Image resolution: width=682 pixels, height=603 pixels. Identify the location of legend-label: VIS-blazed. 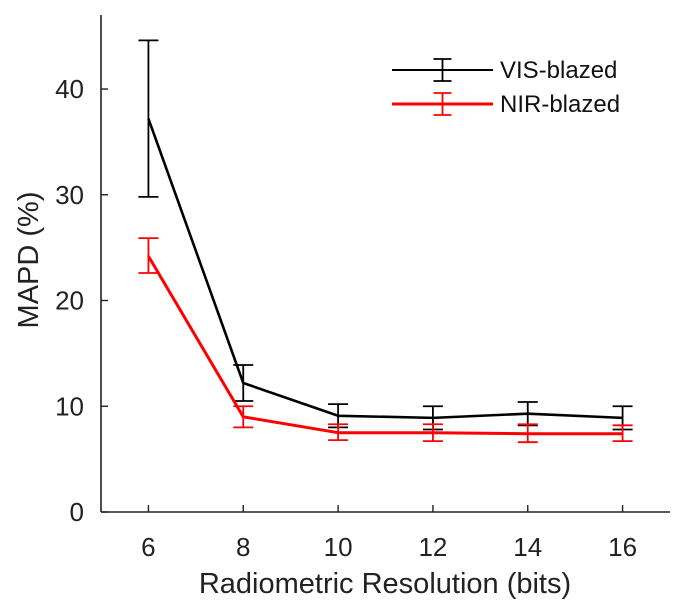
(558, 70).